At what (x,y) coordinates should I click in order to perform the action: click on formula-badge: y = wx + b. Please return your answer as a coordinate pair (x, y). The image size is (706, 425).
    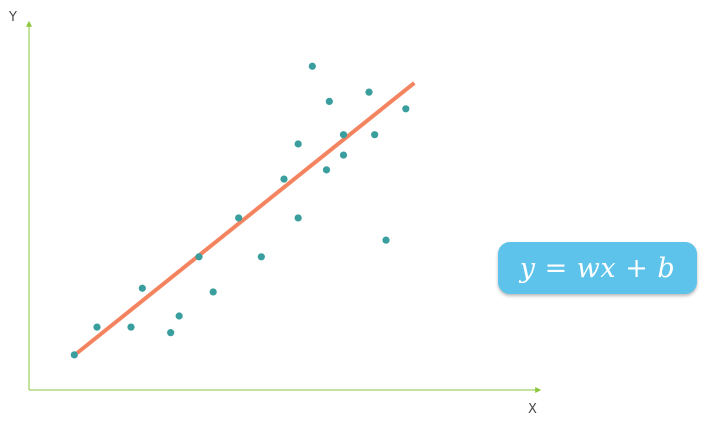
    Looking at the image, I should click on (597, 268).